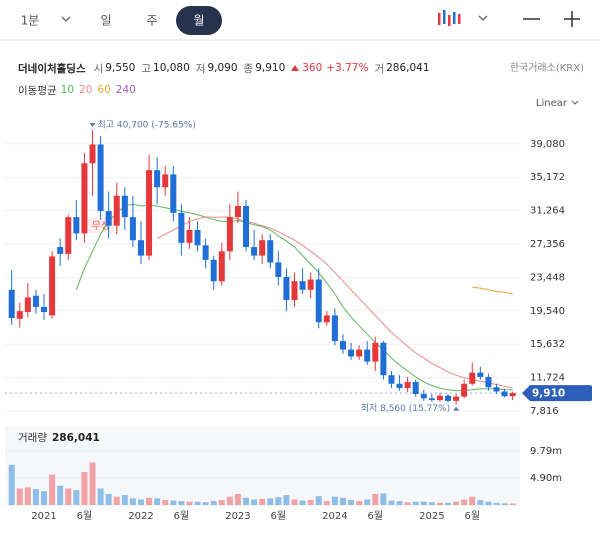  Describe the element at coordinates (405, 408) in the screenshot. I see `low-note: 최저 8,560 (15.77%)` at that location.